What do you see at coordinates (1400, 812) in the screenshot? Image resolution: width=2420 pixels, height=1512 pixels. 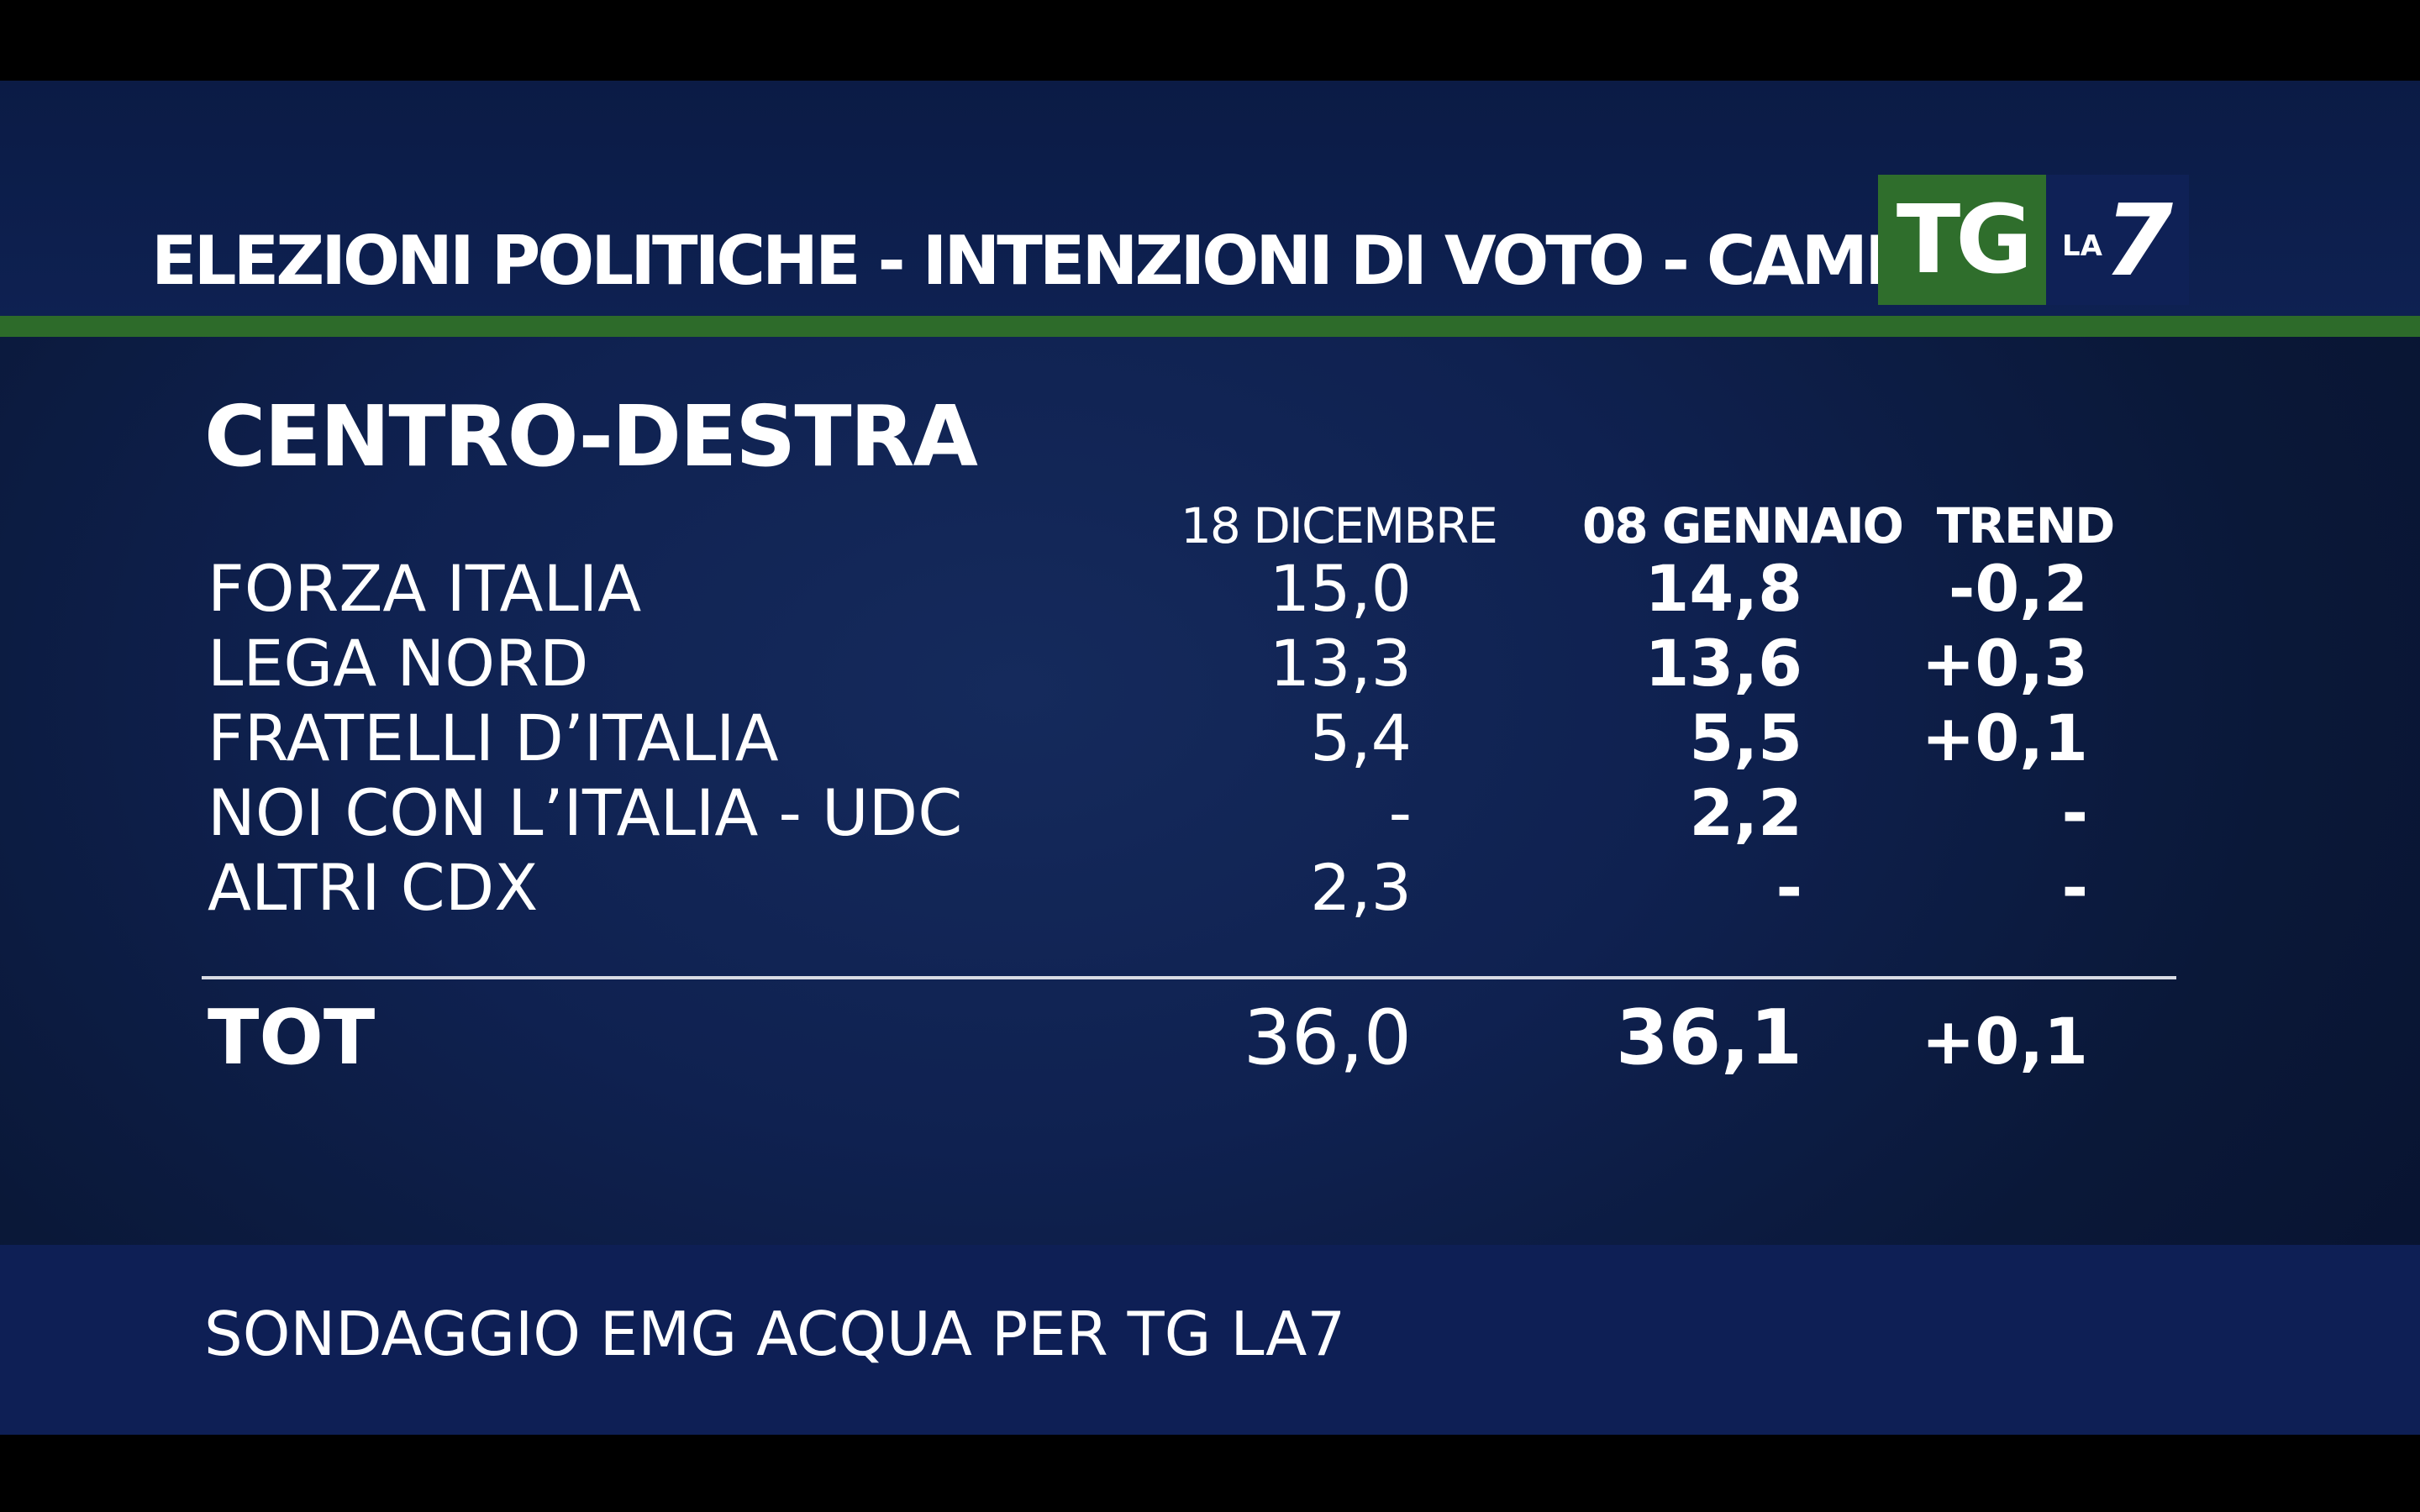 I see `value-prev: -` at bounding box center [1400, 812].